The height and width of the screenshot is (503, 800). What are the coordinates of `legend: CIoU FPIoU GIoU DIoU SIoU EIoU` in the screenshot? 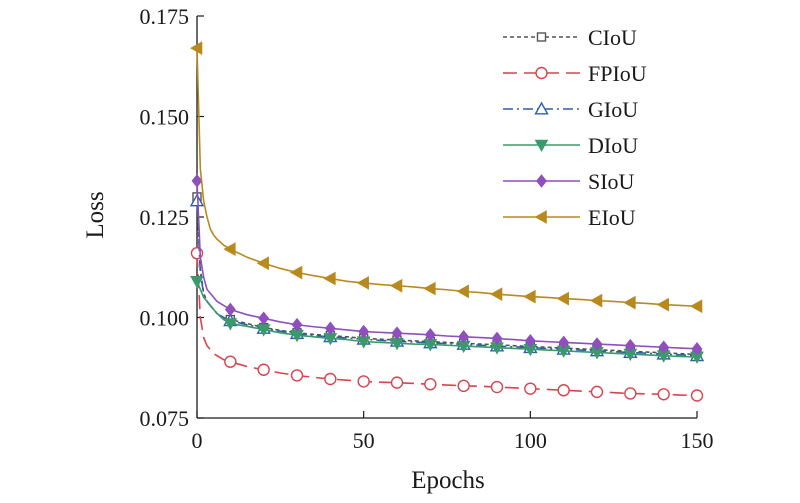 It's located at (575, 127).